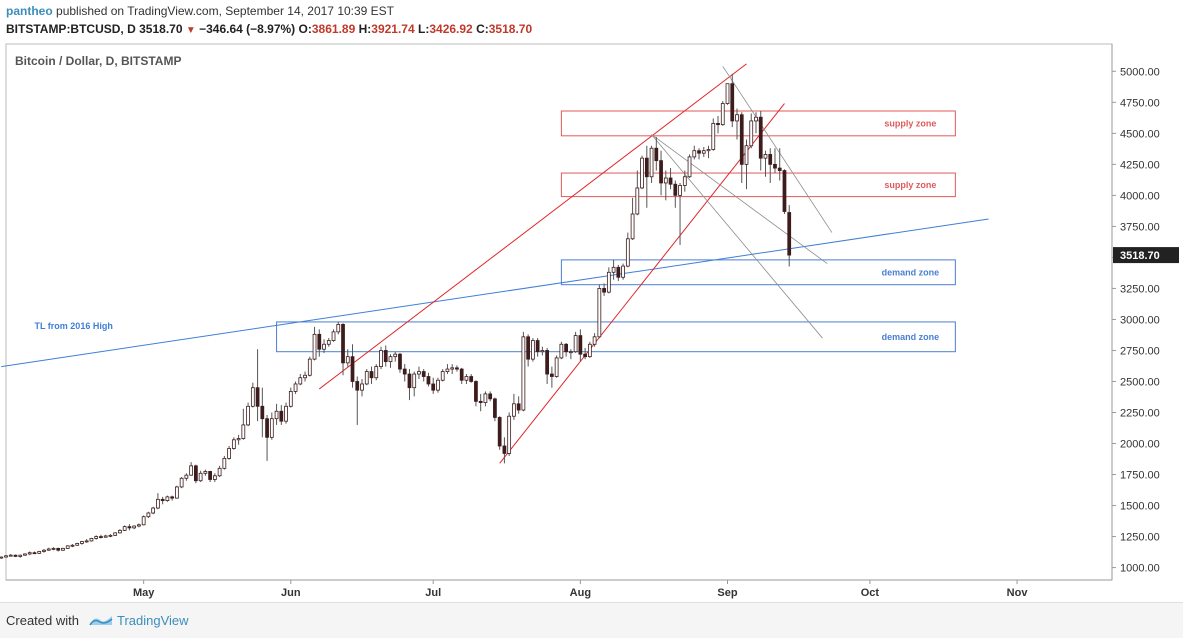 Image resolution: width=1183 pixels, height=638 pixels. What do you see at coordinates (1140, 289) in the screenshot?
I see `y-tick-label: 3250.00` at bounding box center [1140, 289].